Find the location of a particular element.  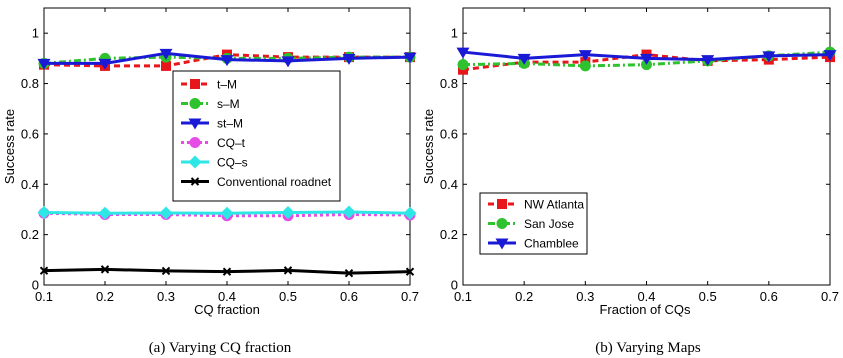

legend-item: st–M is located at coordinates (212, 124).